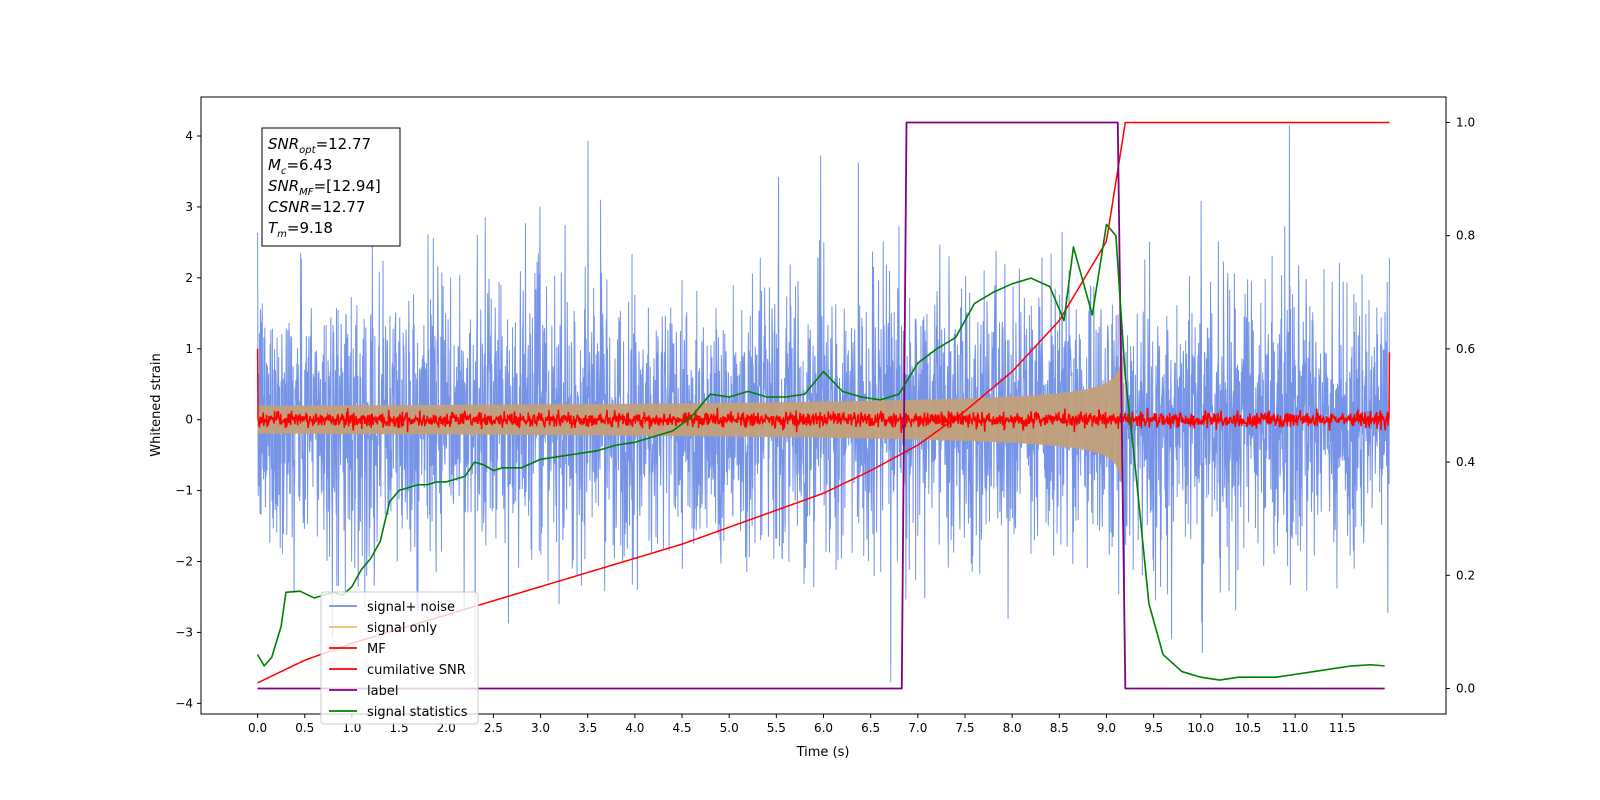 This screenshot has height=800, width=1600. Describe the element at coordinates (417, 712) in the screenshot. I see `legend-label: signal statistics` at that location.